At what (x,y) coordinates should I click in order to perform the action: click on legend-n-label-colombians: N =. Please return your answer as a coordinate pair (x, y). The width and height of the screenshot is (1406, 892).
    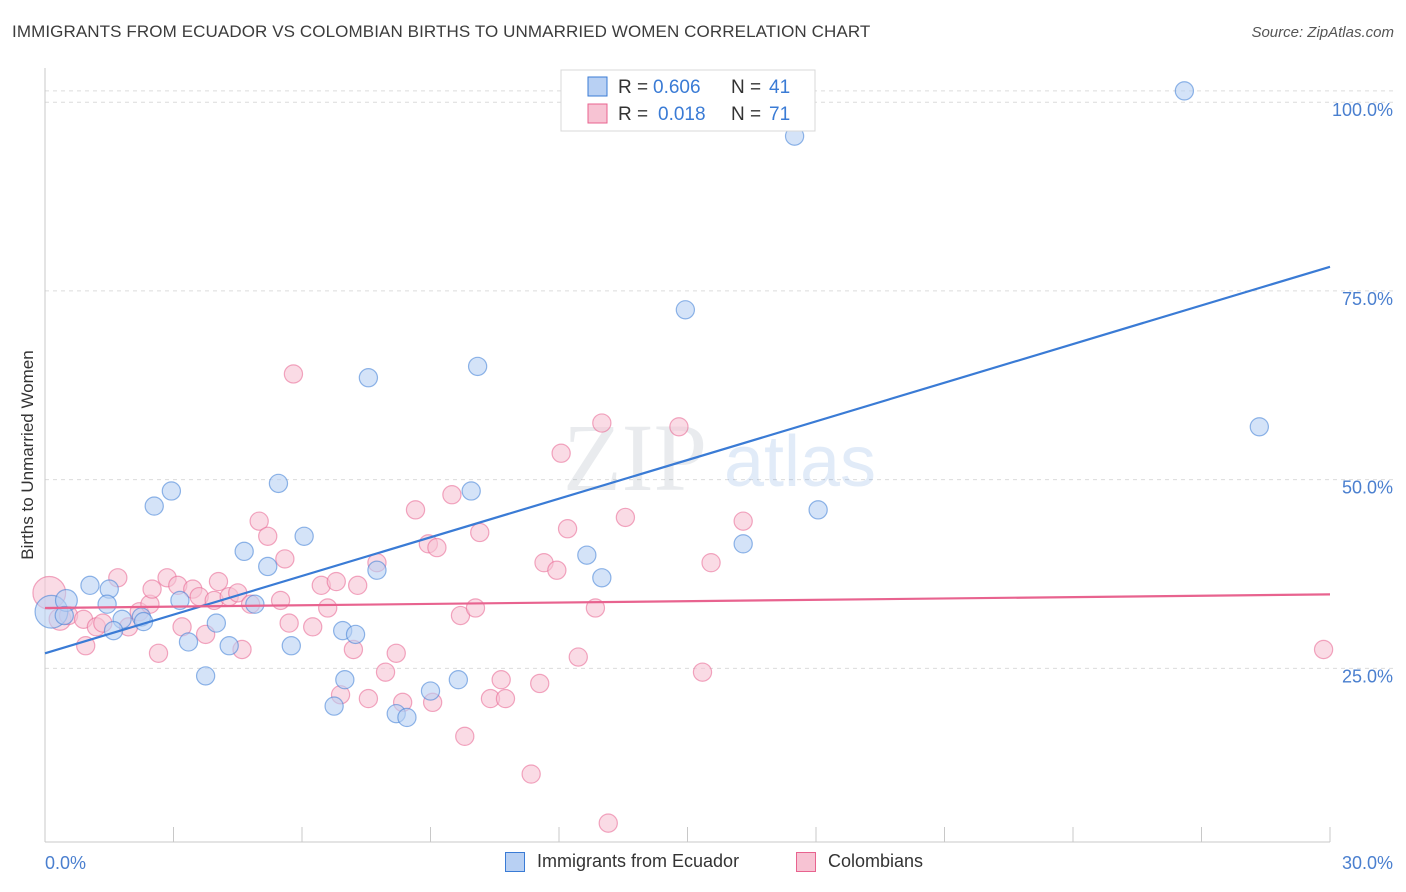
    Looking at the image, I should click on (746, 114).